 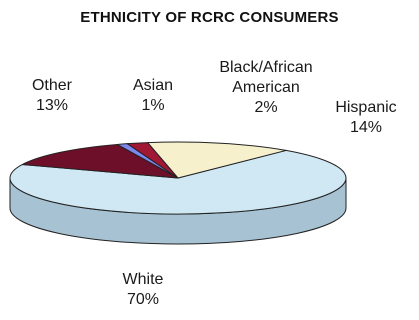 What do you see at coordinates (366, 118) in the screenshot?
I see `label-hispanic: Hispanic 14%` at bounding box center [366, 118].